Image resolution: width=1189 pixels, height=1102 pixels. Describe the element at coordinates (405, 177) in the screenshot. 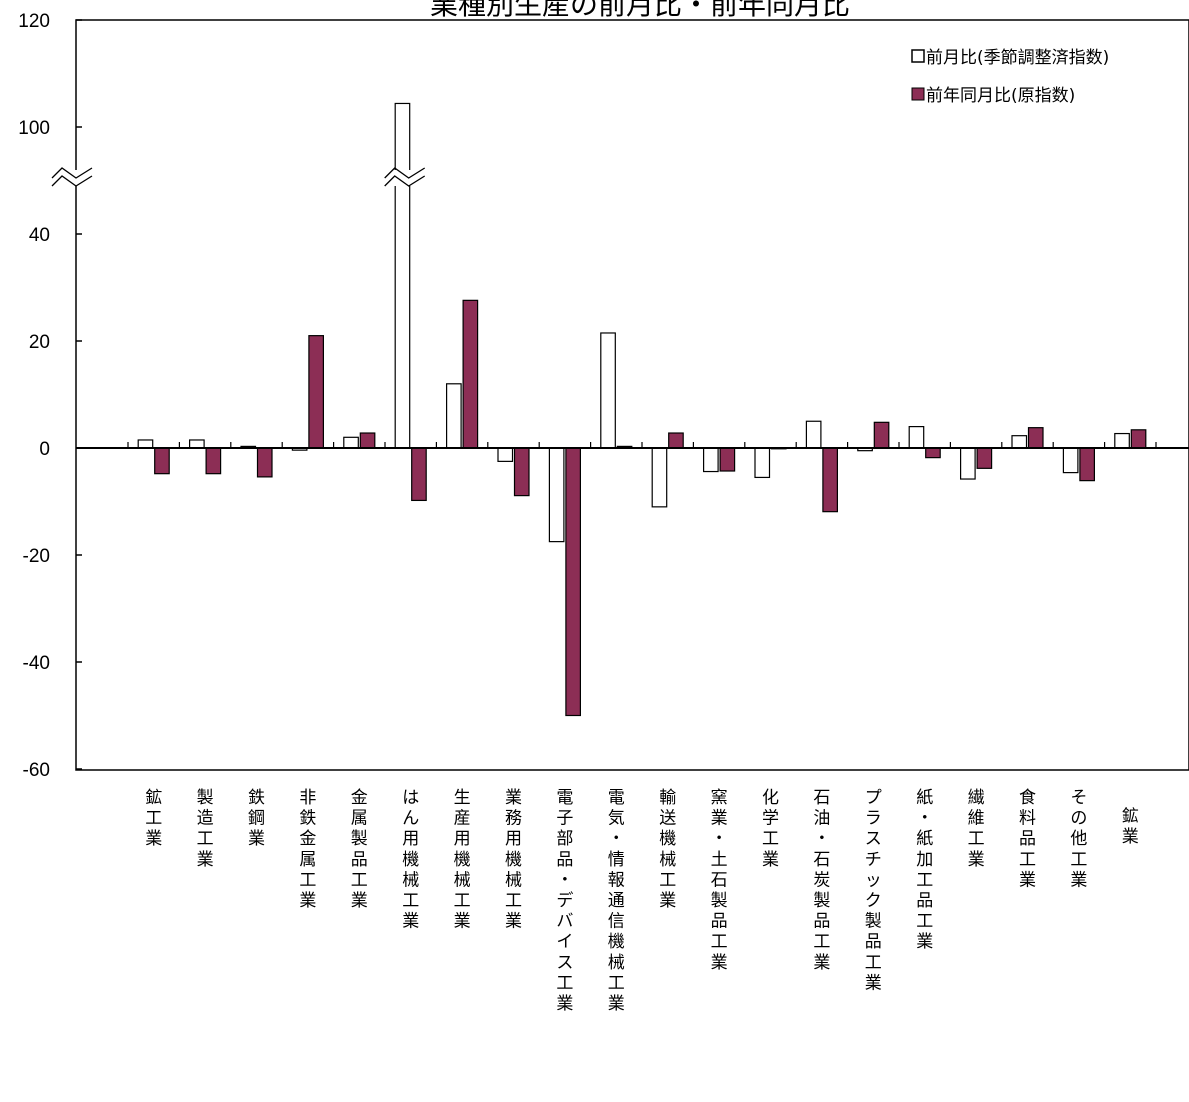

I see `bar-break` at that location.